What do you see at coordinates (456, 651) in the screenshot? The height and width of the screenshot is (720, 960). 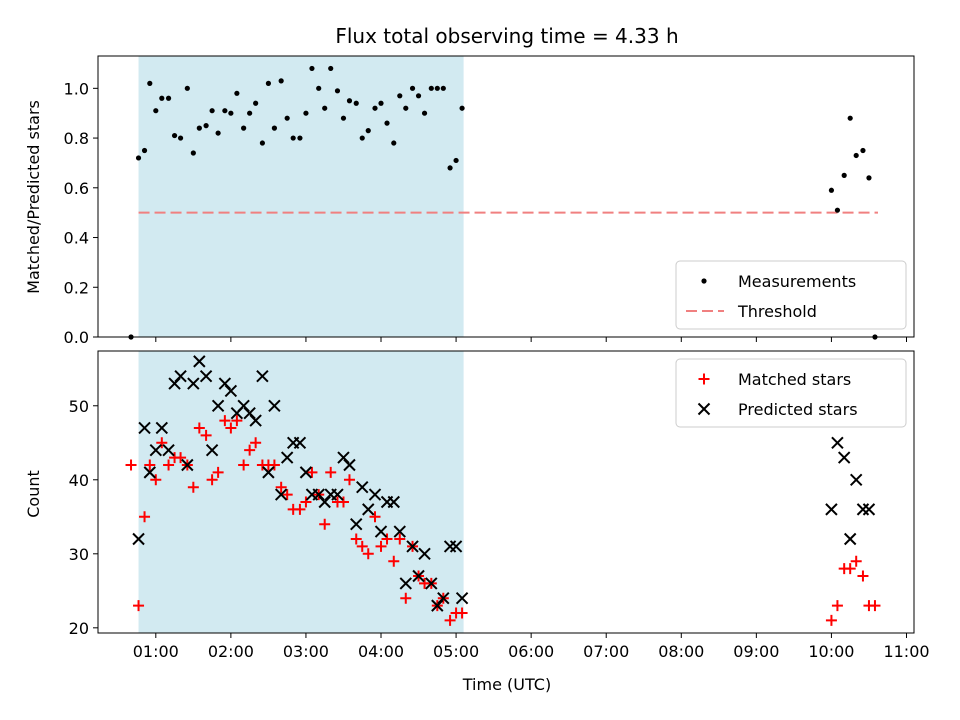 I see `x-tick-label: 05:00` at bounding box center [456, 651].